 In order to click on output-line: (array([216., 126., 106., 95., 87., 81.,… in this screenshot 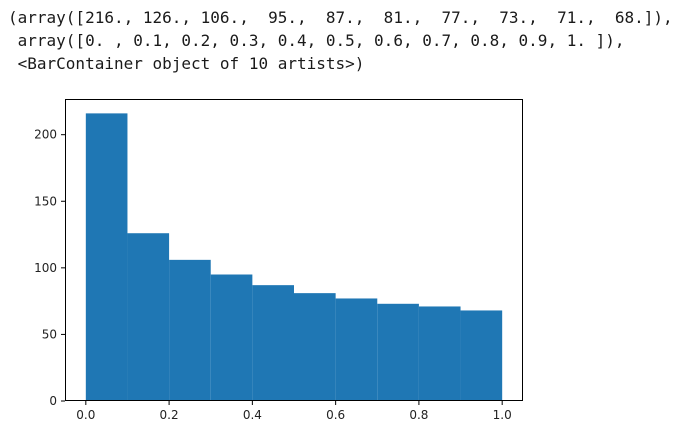, I will do `click(340, 17)`.